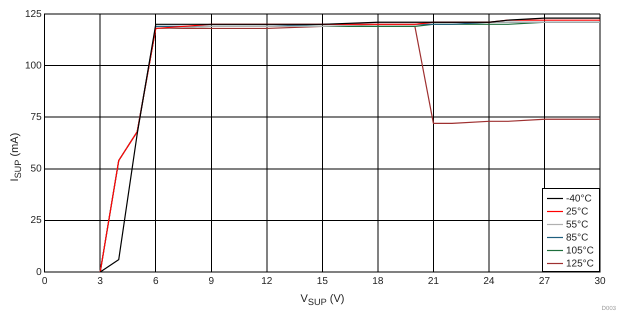 This screenshot has width=630, height=328. I want to click on x-tick-label: 30, so click(600, 281).